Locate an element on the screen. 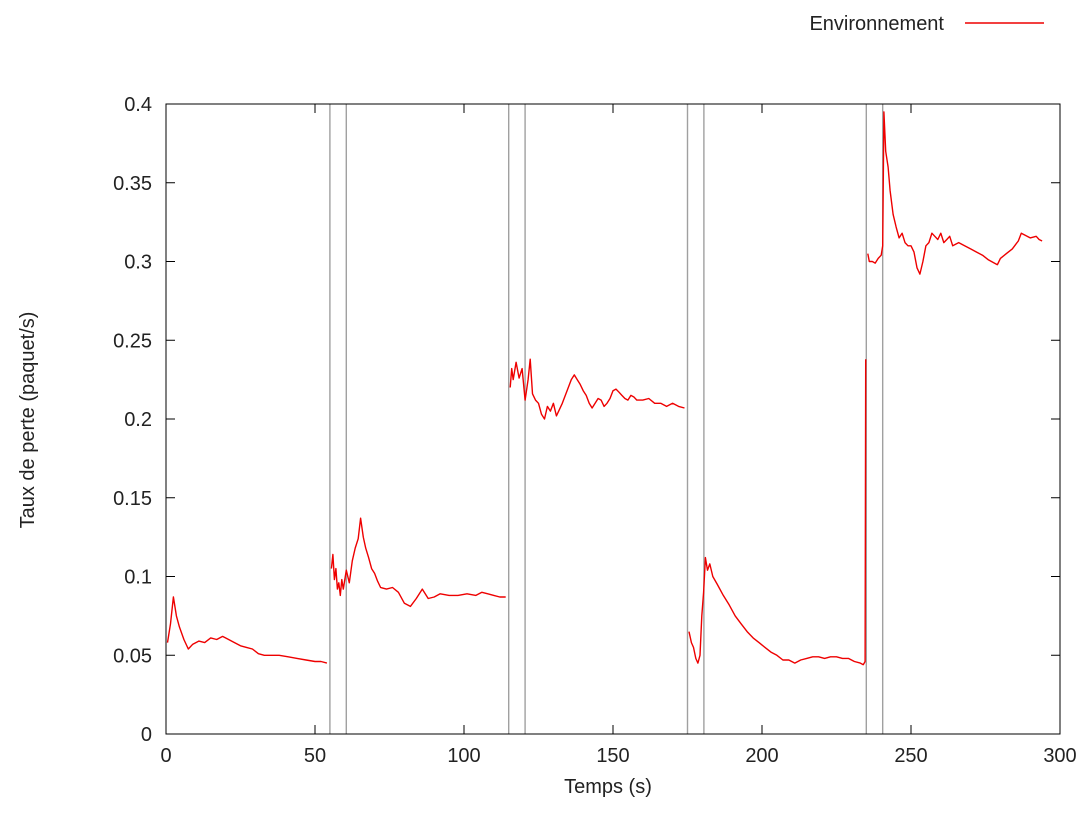 Image resolution: width=1083 pixels, height=830 pixels. y-tick-label: 0.2 is located at coordinates (138, 420).